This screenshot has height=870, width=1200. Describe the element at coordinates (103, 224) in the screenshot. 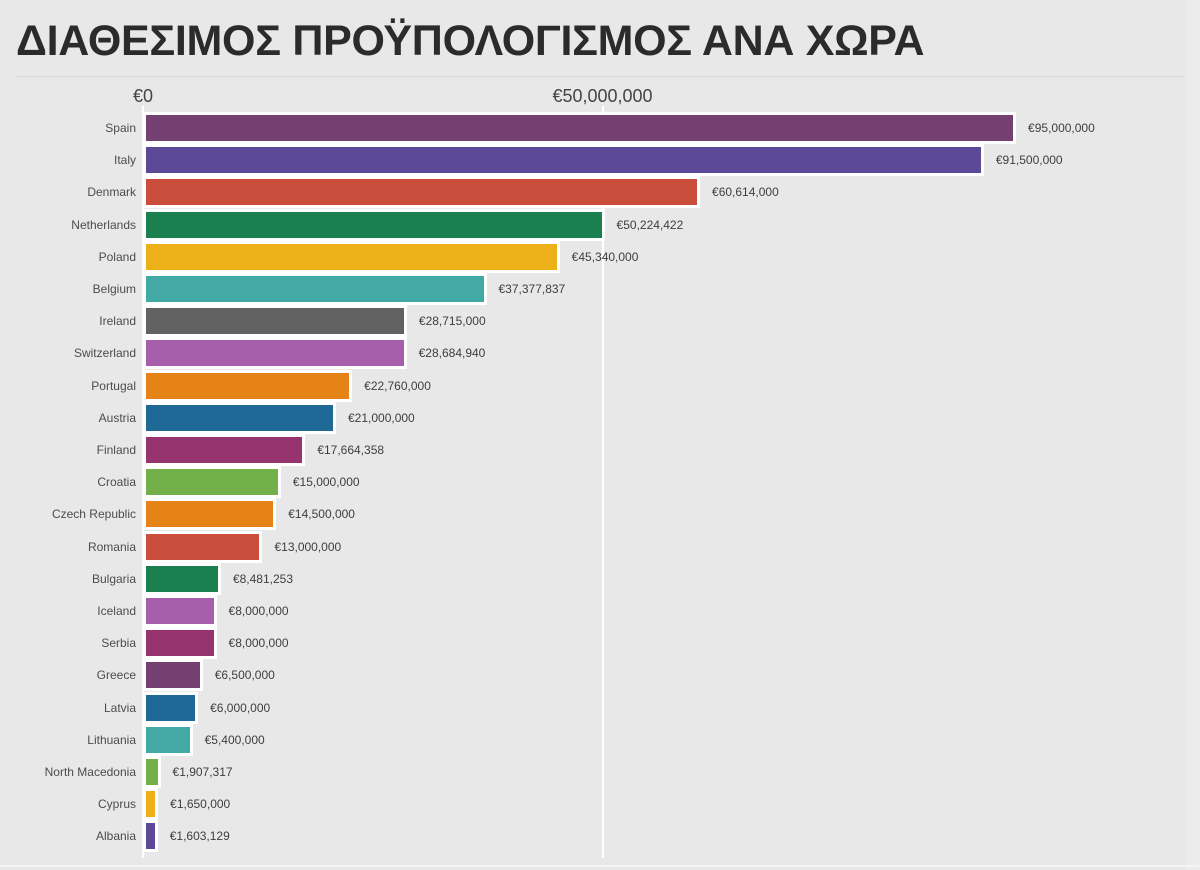

I see `country-label: Netherlands` at that location.